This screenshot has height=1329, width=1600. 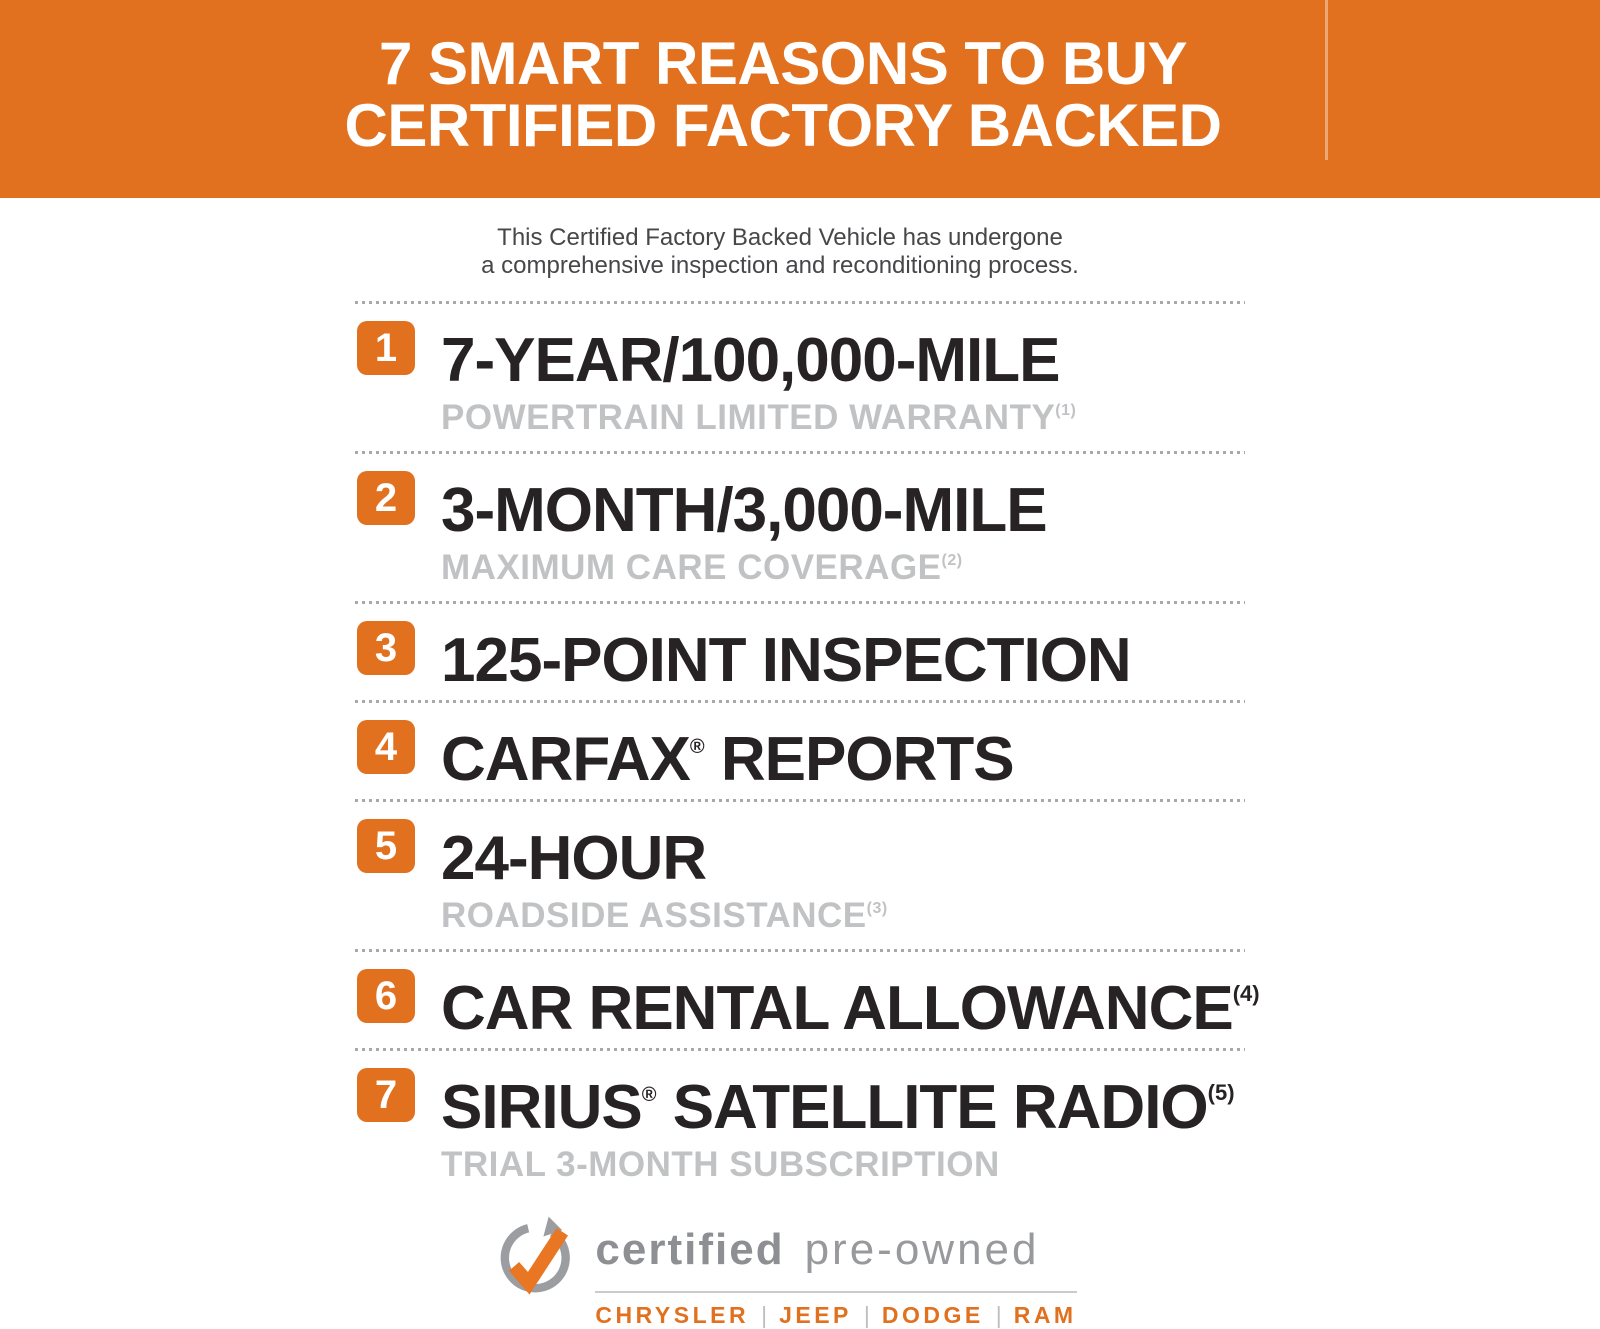 What do you see at coordinates (836, 1292) in the screenshot?
I see `logo-divider` at bounding box center [836, 1292].